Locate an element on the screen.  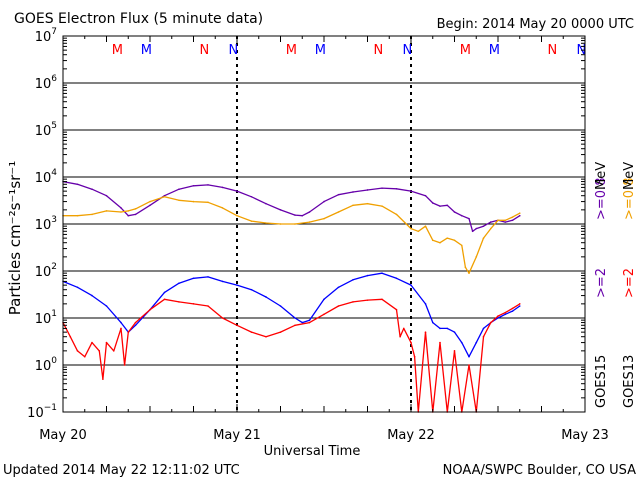
goes15-label: GOES15 is located at coordinates (601, 381).